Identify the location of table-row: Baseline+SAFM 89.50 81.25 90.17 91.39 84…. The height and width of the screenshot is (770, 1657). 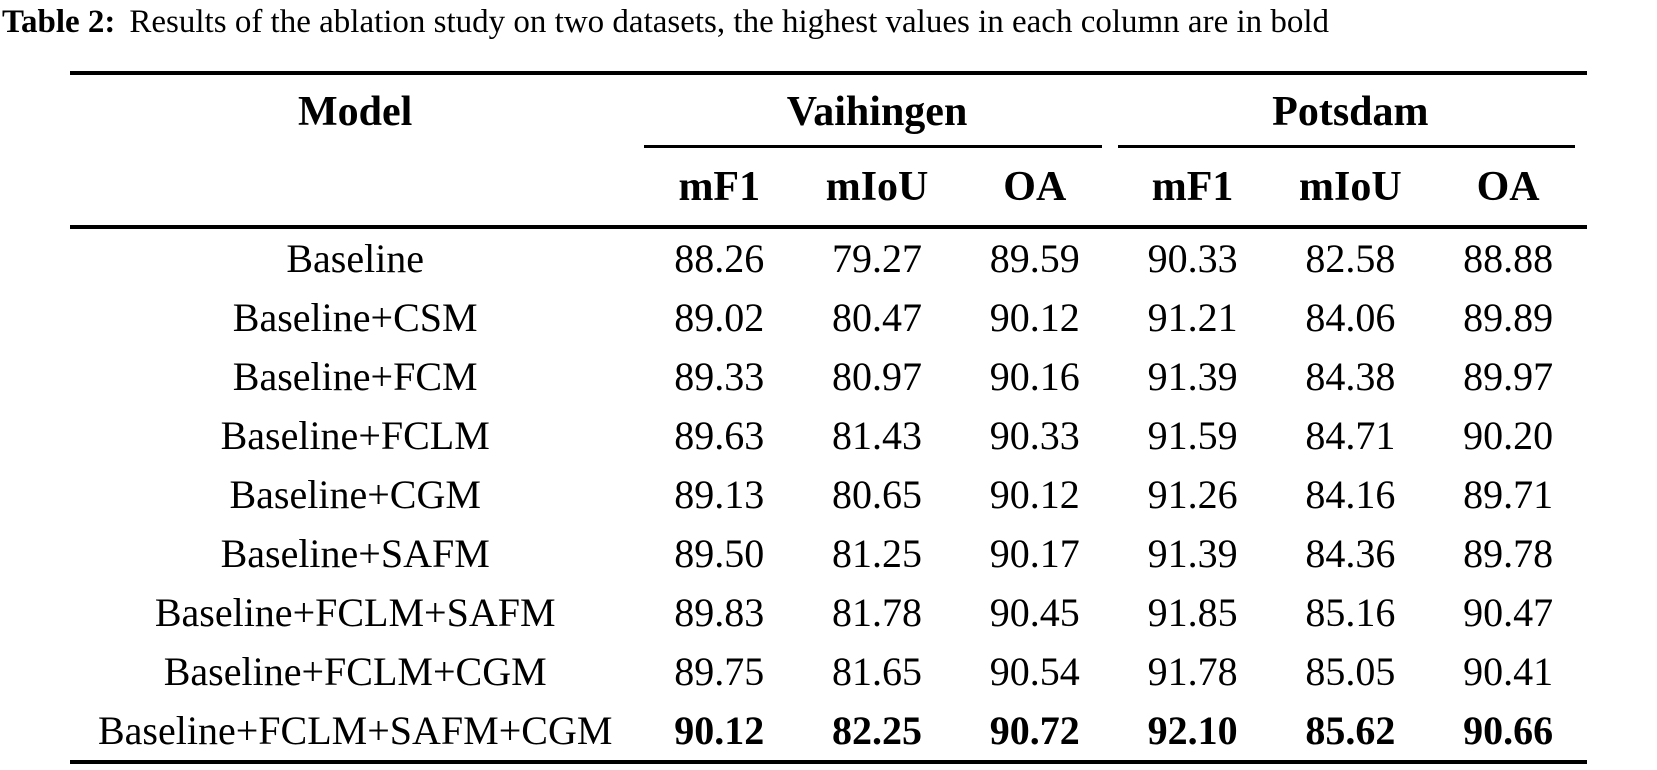
(828, 553).